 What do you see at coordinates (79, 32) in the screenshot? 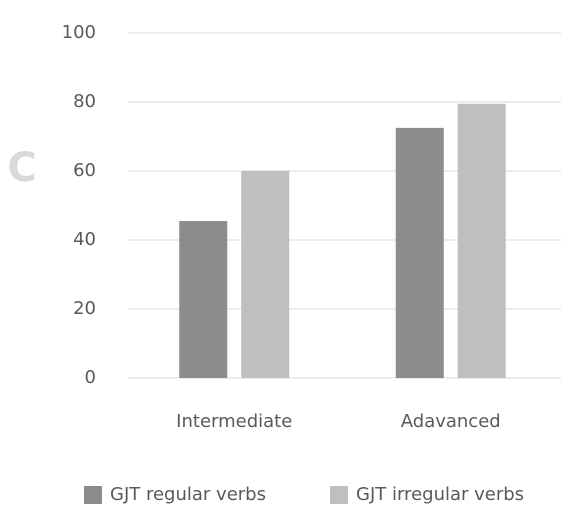
I see `y-tick-label: 100` at bounding box center [79, 32].